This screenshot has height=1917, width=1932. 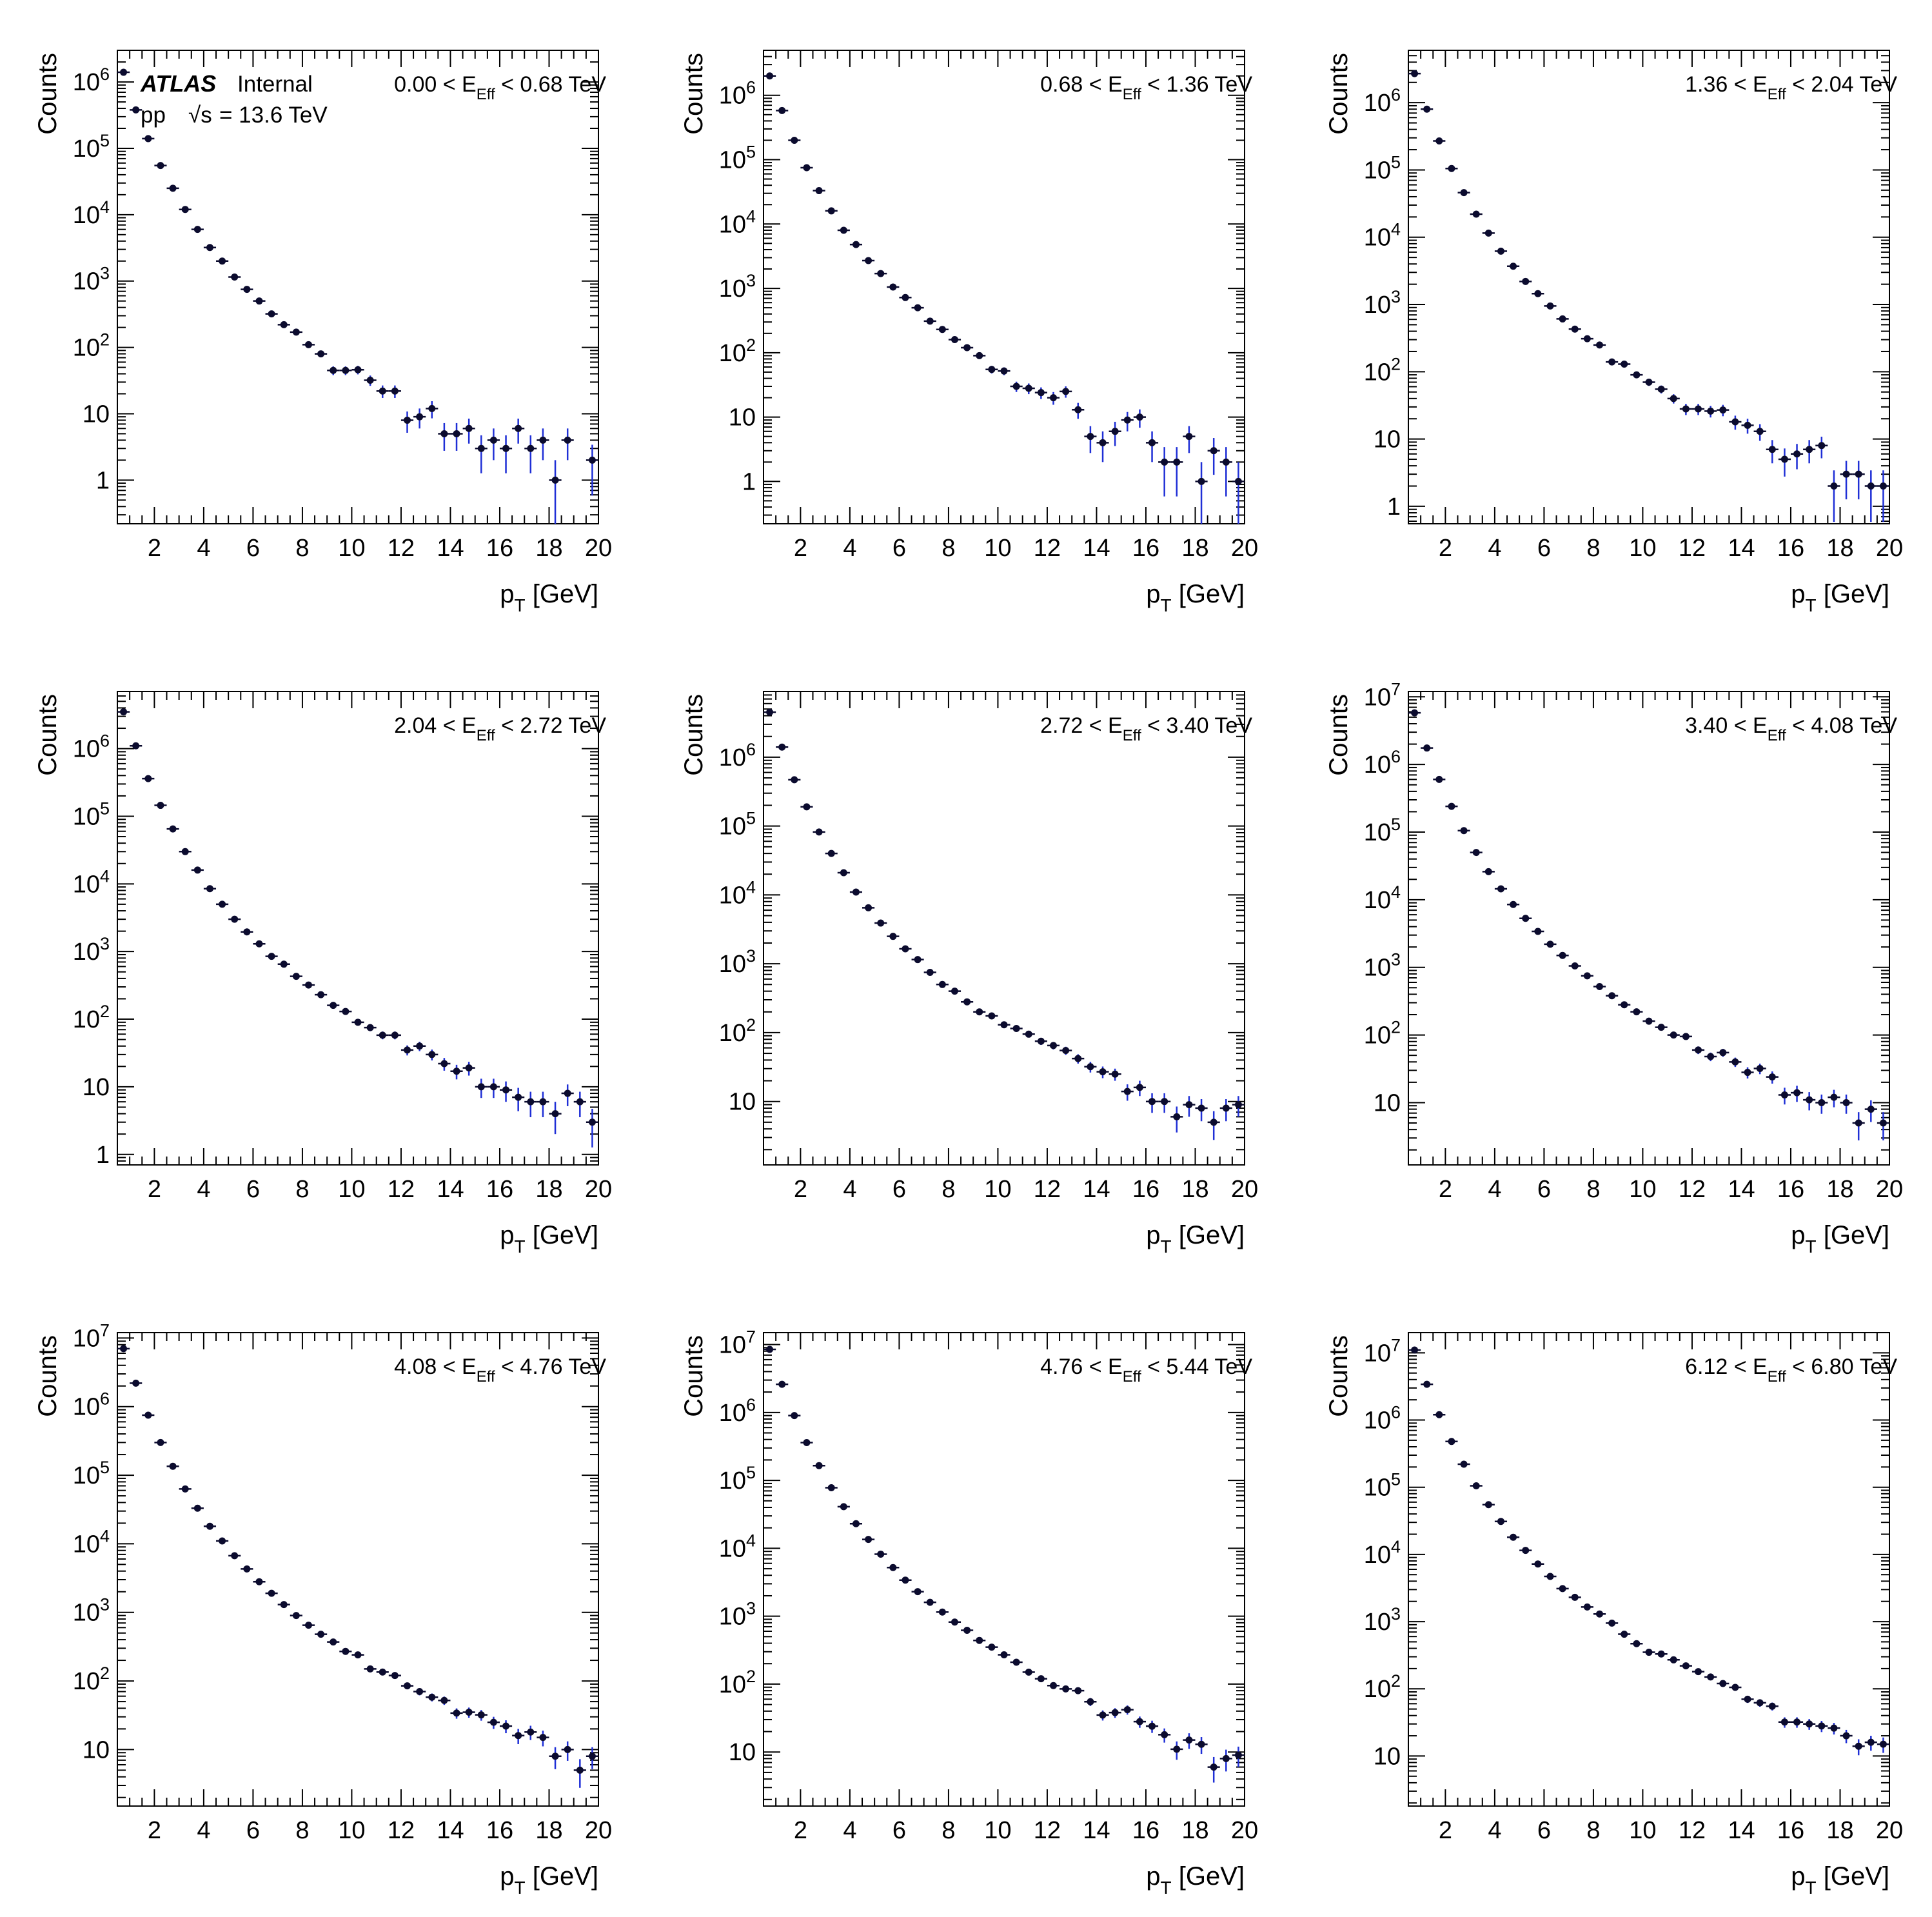 What do you see at coordinates (103, 1155) in the screenshot?
I see `y-tick-label: 1` at bounding box center [103, 1155].